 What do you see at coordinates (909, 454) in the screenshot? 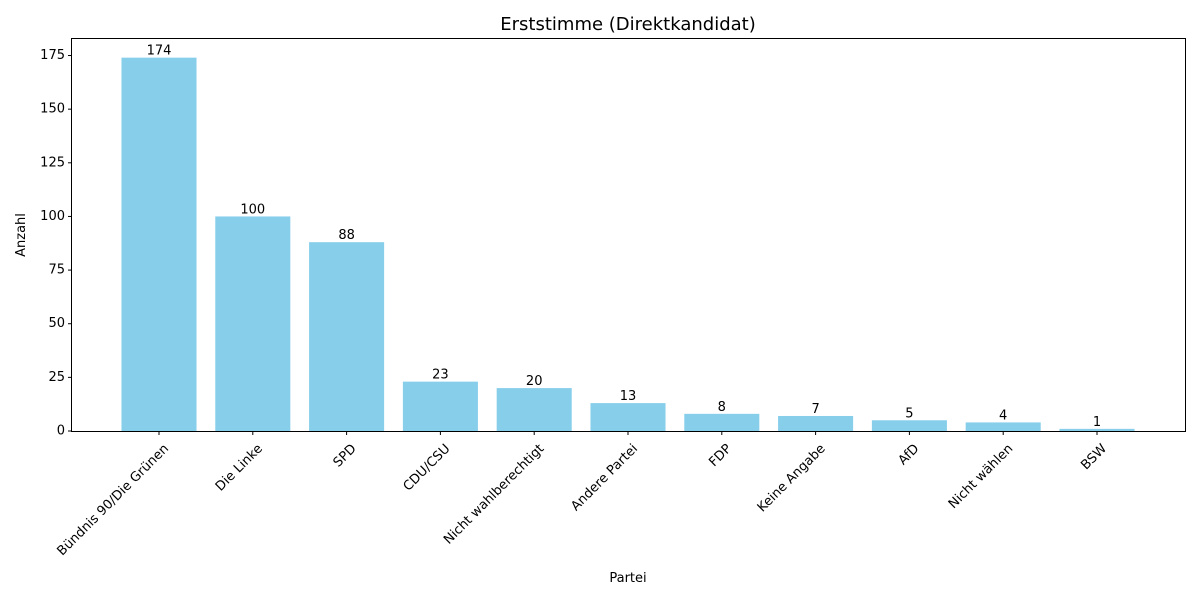
I see `x-tick-label: AfD` at bounding box center [909, 454].